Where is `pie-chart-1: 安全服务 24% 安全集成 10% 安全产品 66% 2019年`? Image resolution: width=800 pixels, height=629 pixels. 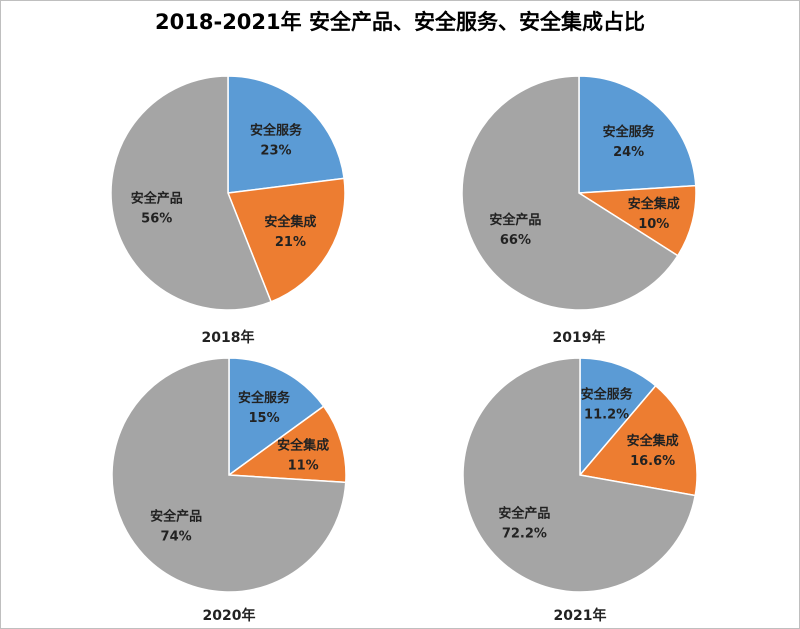 pie-chart-1: 安全服务 24% 安全集成 10% 安全产品 66% 2019年 is located at coordinates (579, 210).